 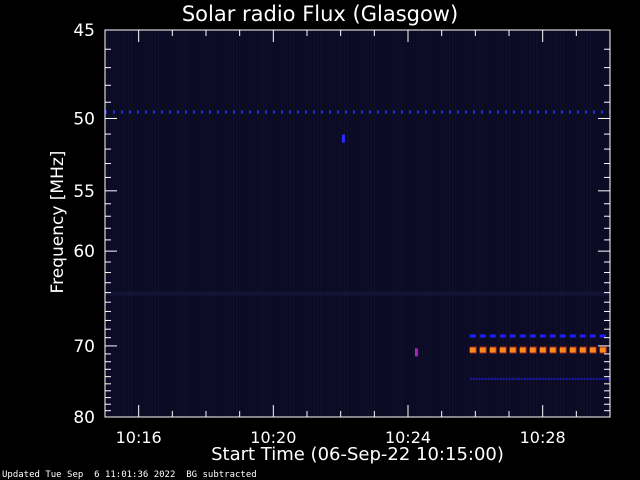 I want to click on updated-timestamp: Updated Tue Sep 6 11:01:36 2022, so click(x=89, y=475).